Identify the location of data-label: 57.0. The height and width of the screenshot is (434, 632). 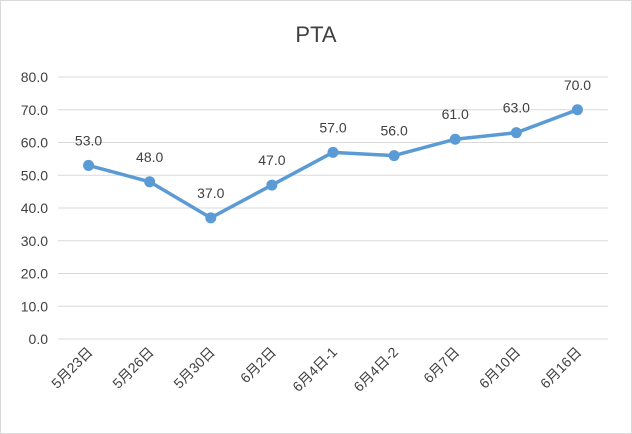
(332, 127).